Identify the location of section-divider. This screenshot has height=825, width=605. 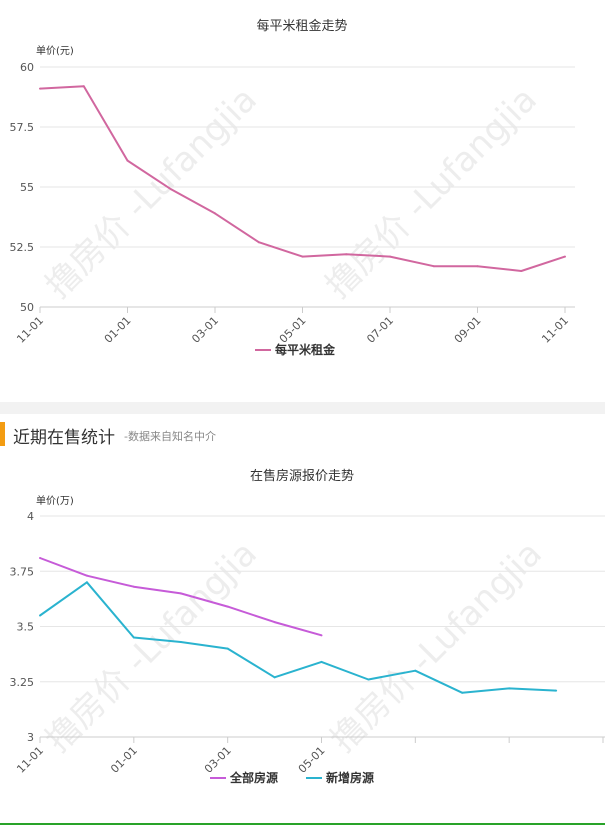
(302, 408).